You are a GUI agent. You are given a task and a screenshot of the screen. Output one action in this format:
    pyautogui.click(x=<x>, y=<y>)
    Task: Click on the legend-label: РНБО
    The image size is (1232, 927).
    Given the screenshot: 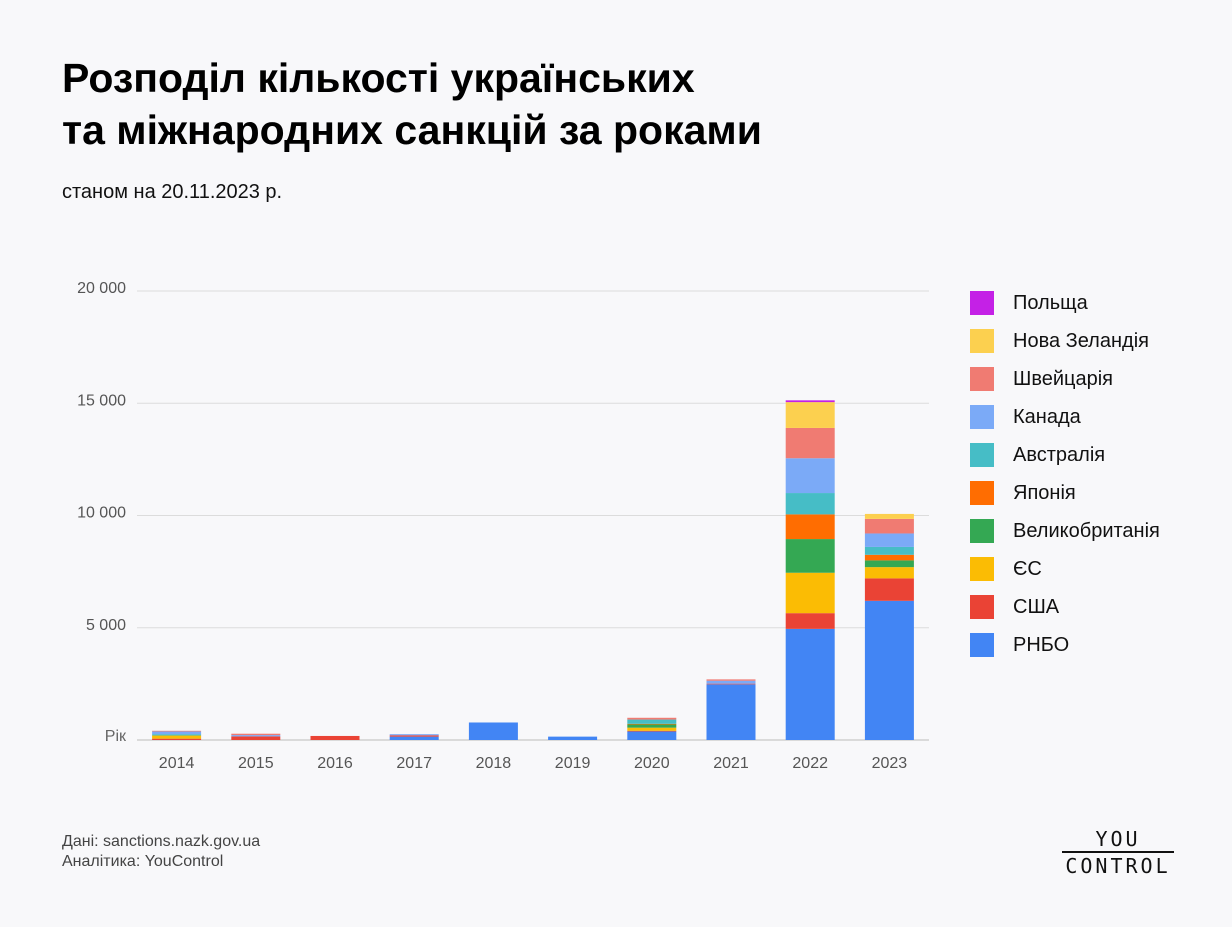 What is the action you would take?
    pyautogui.click(x=1041, y=644)
    